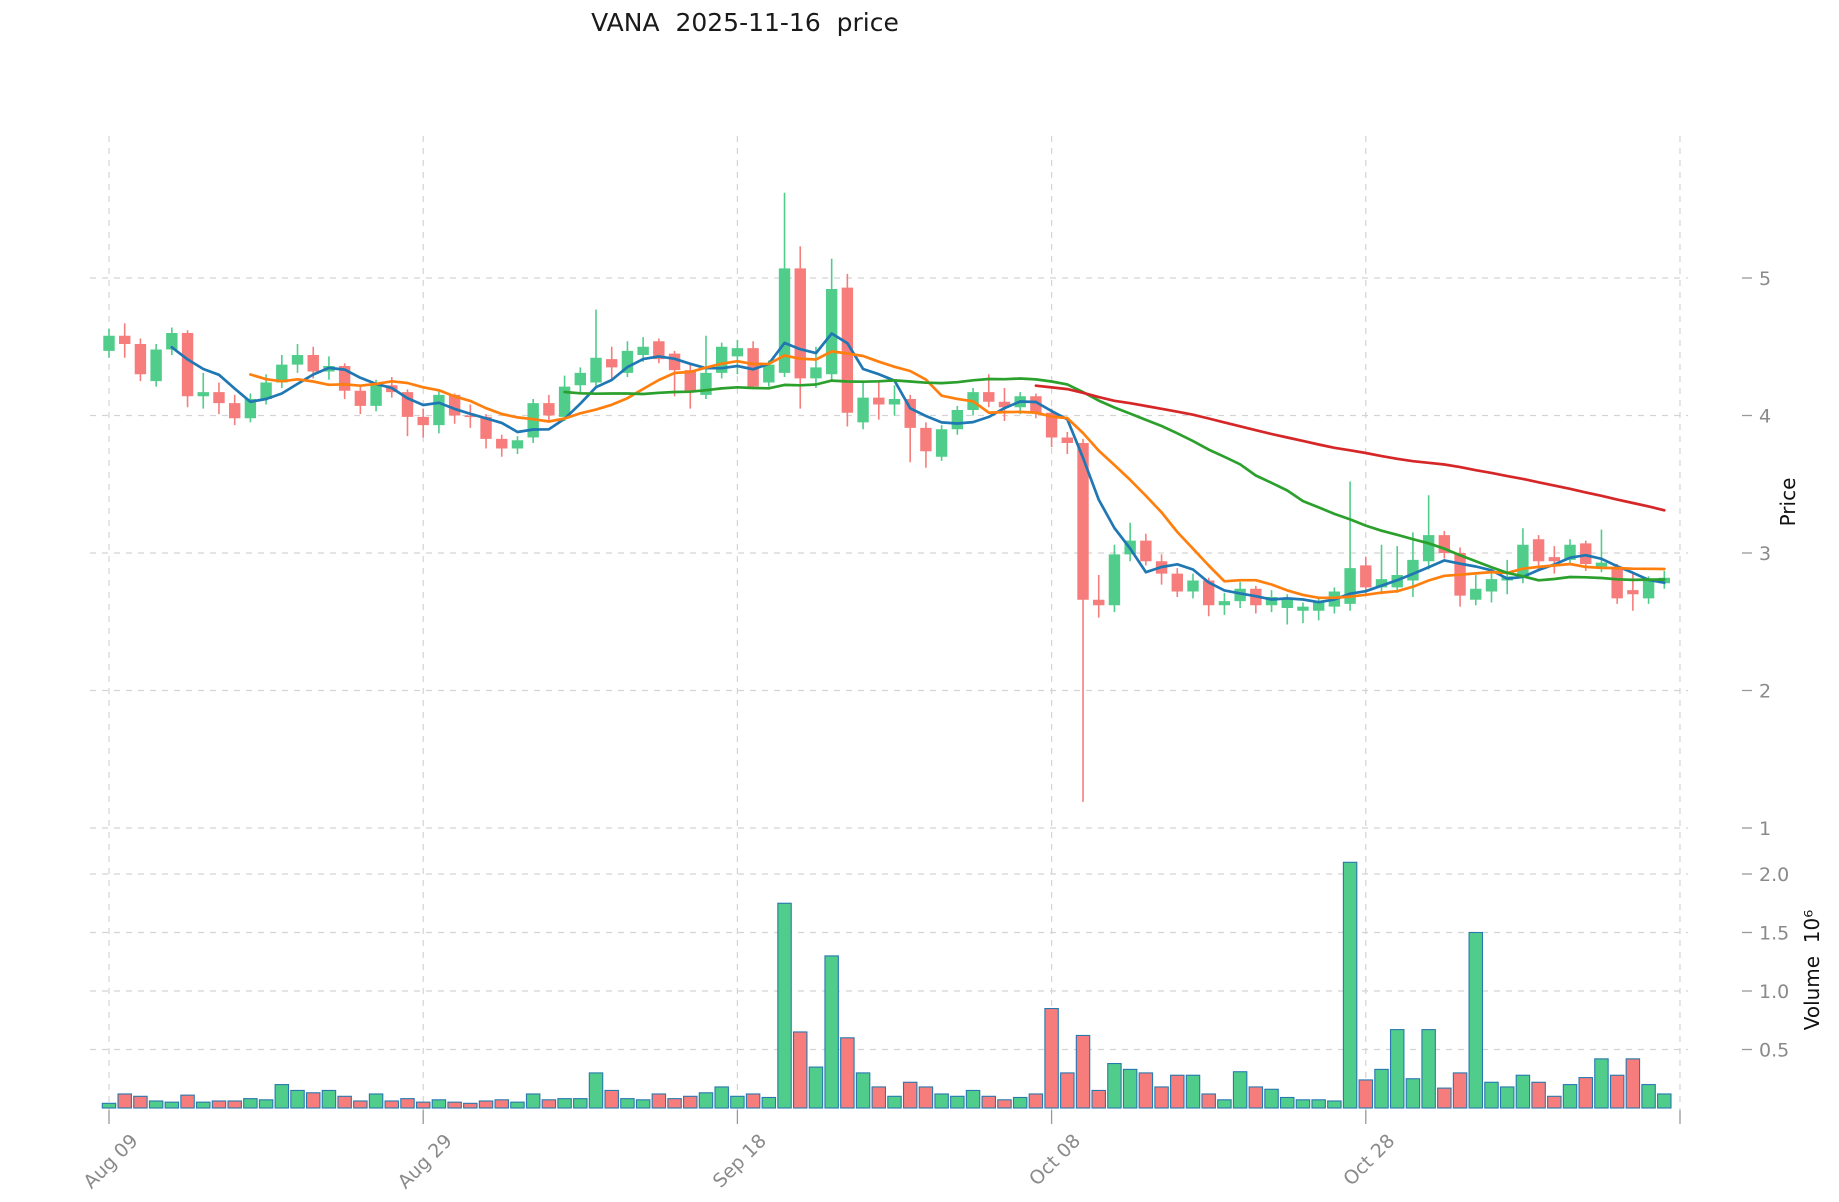  I want to click on price-tick-label: 1, so click(1765, 829).